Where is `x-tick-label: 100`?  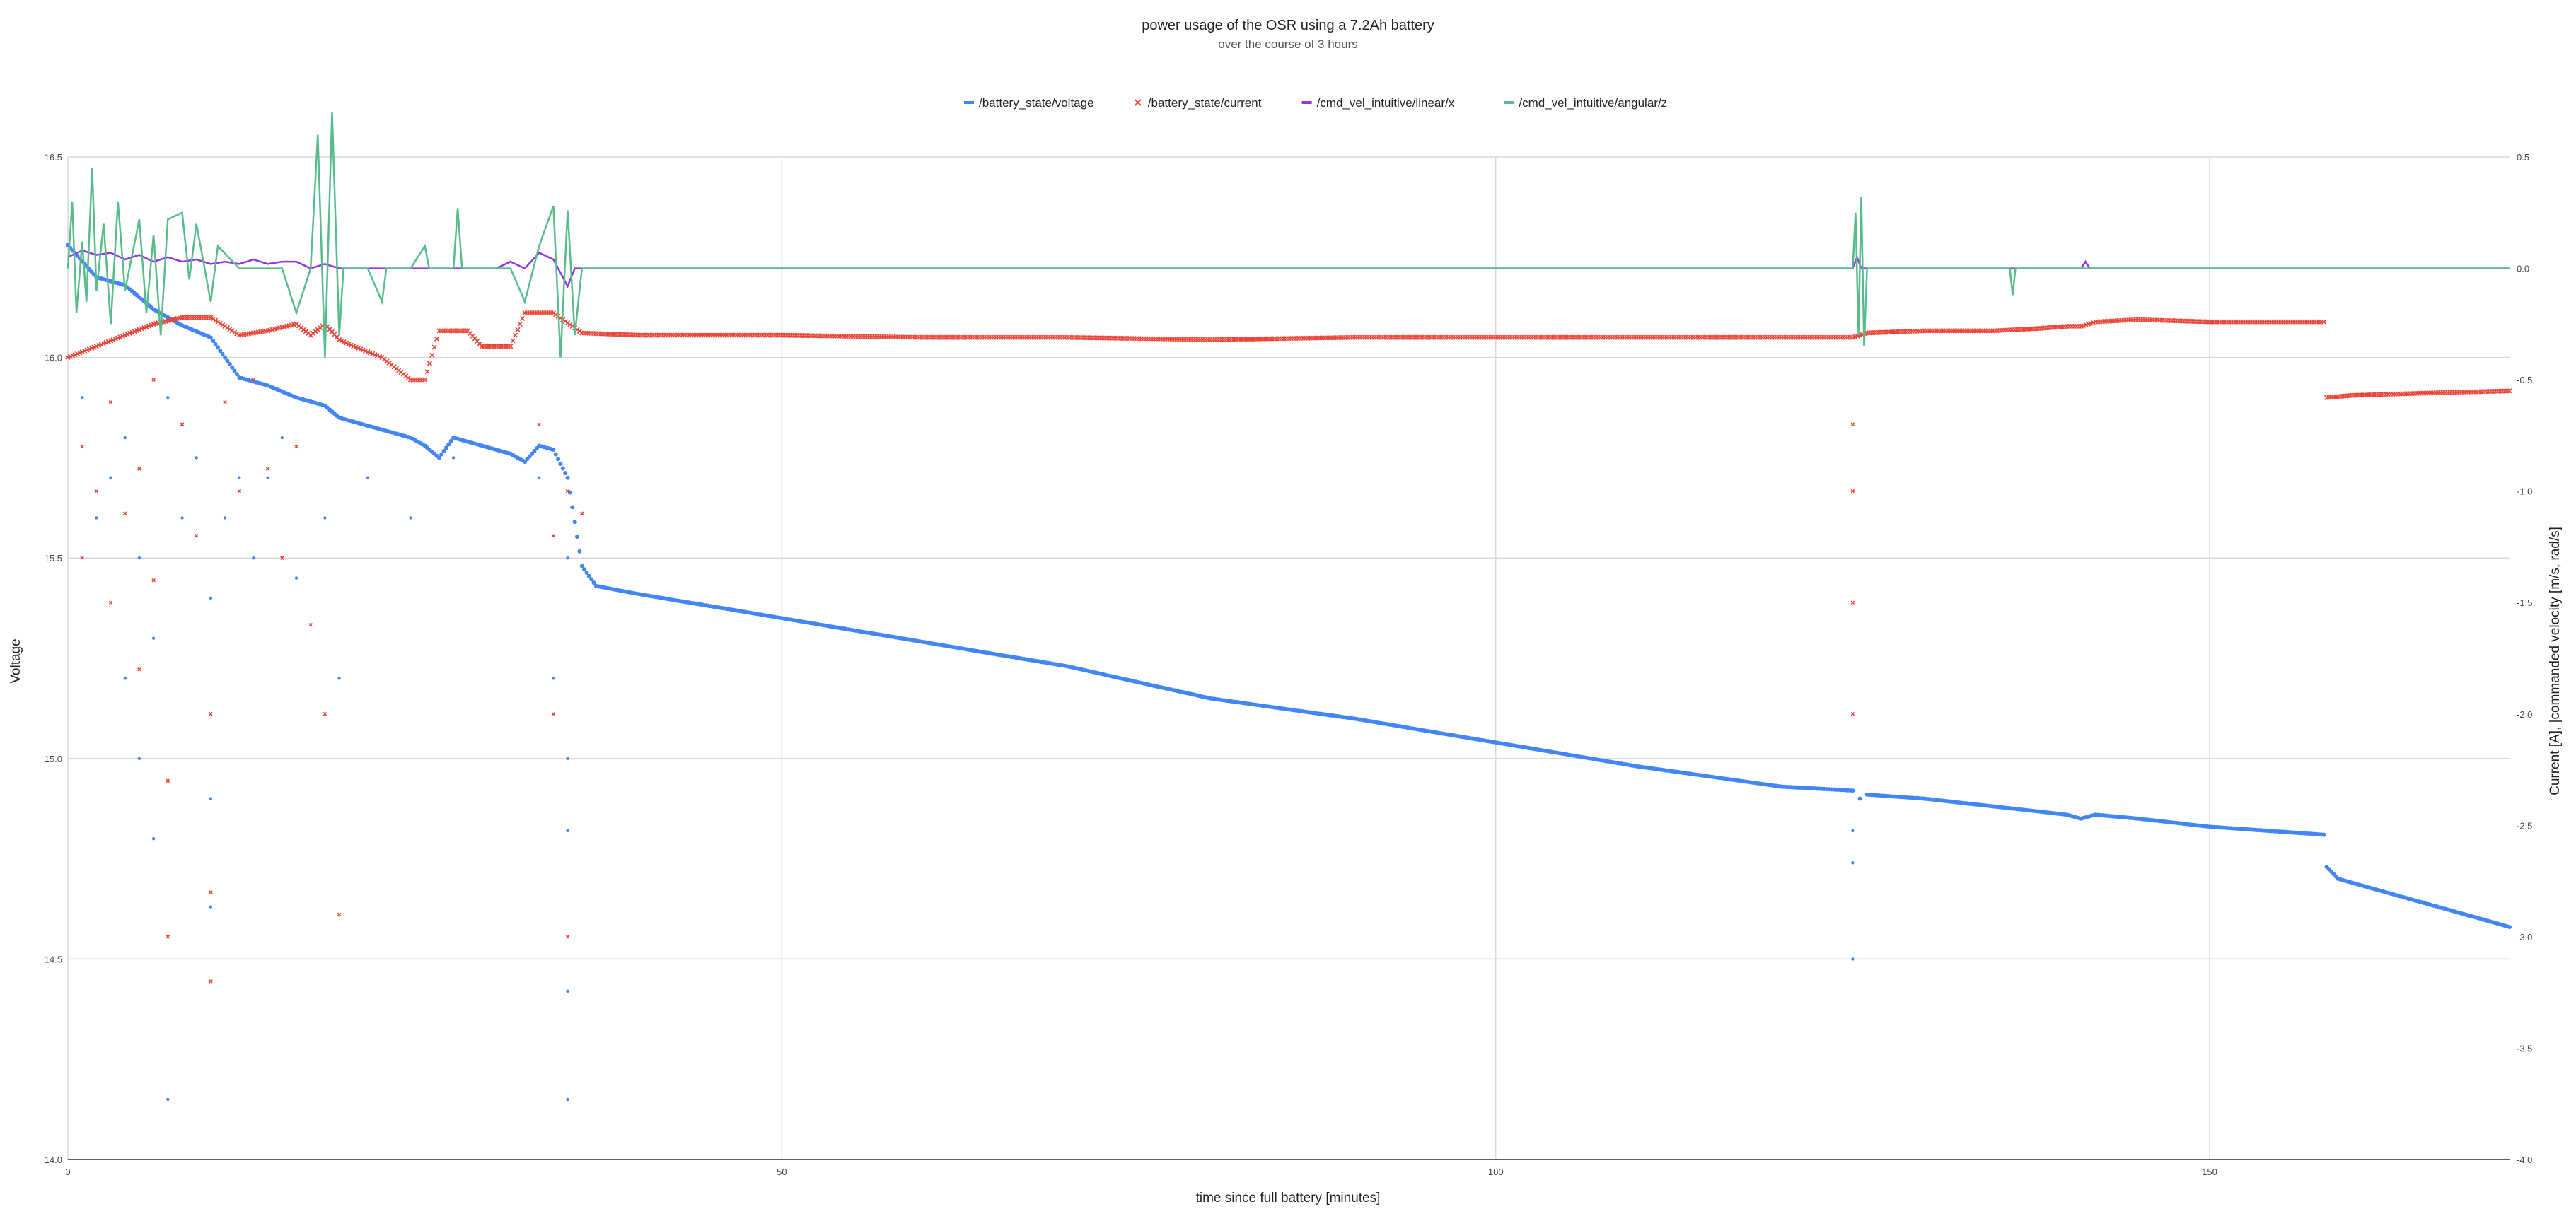 x-tick-label: 100 is located at coordinates (1496, 1172).